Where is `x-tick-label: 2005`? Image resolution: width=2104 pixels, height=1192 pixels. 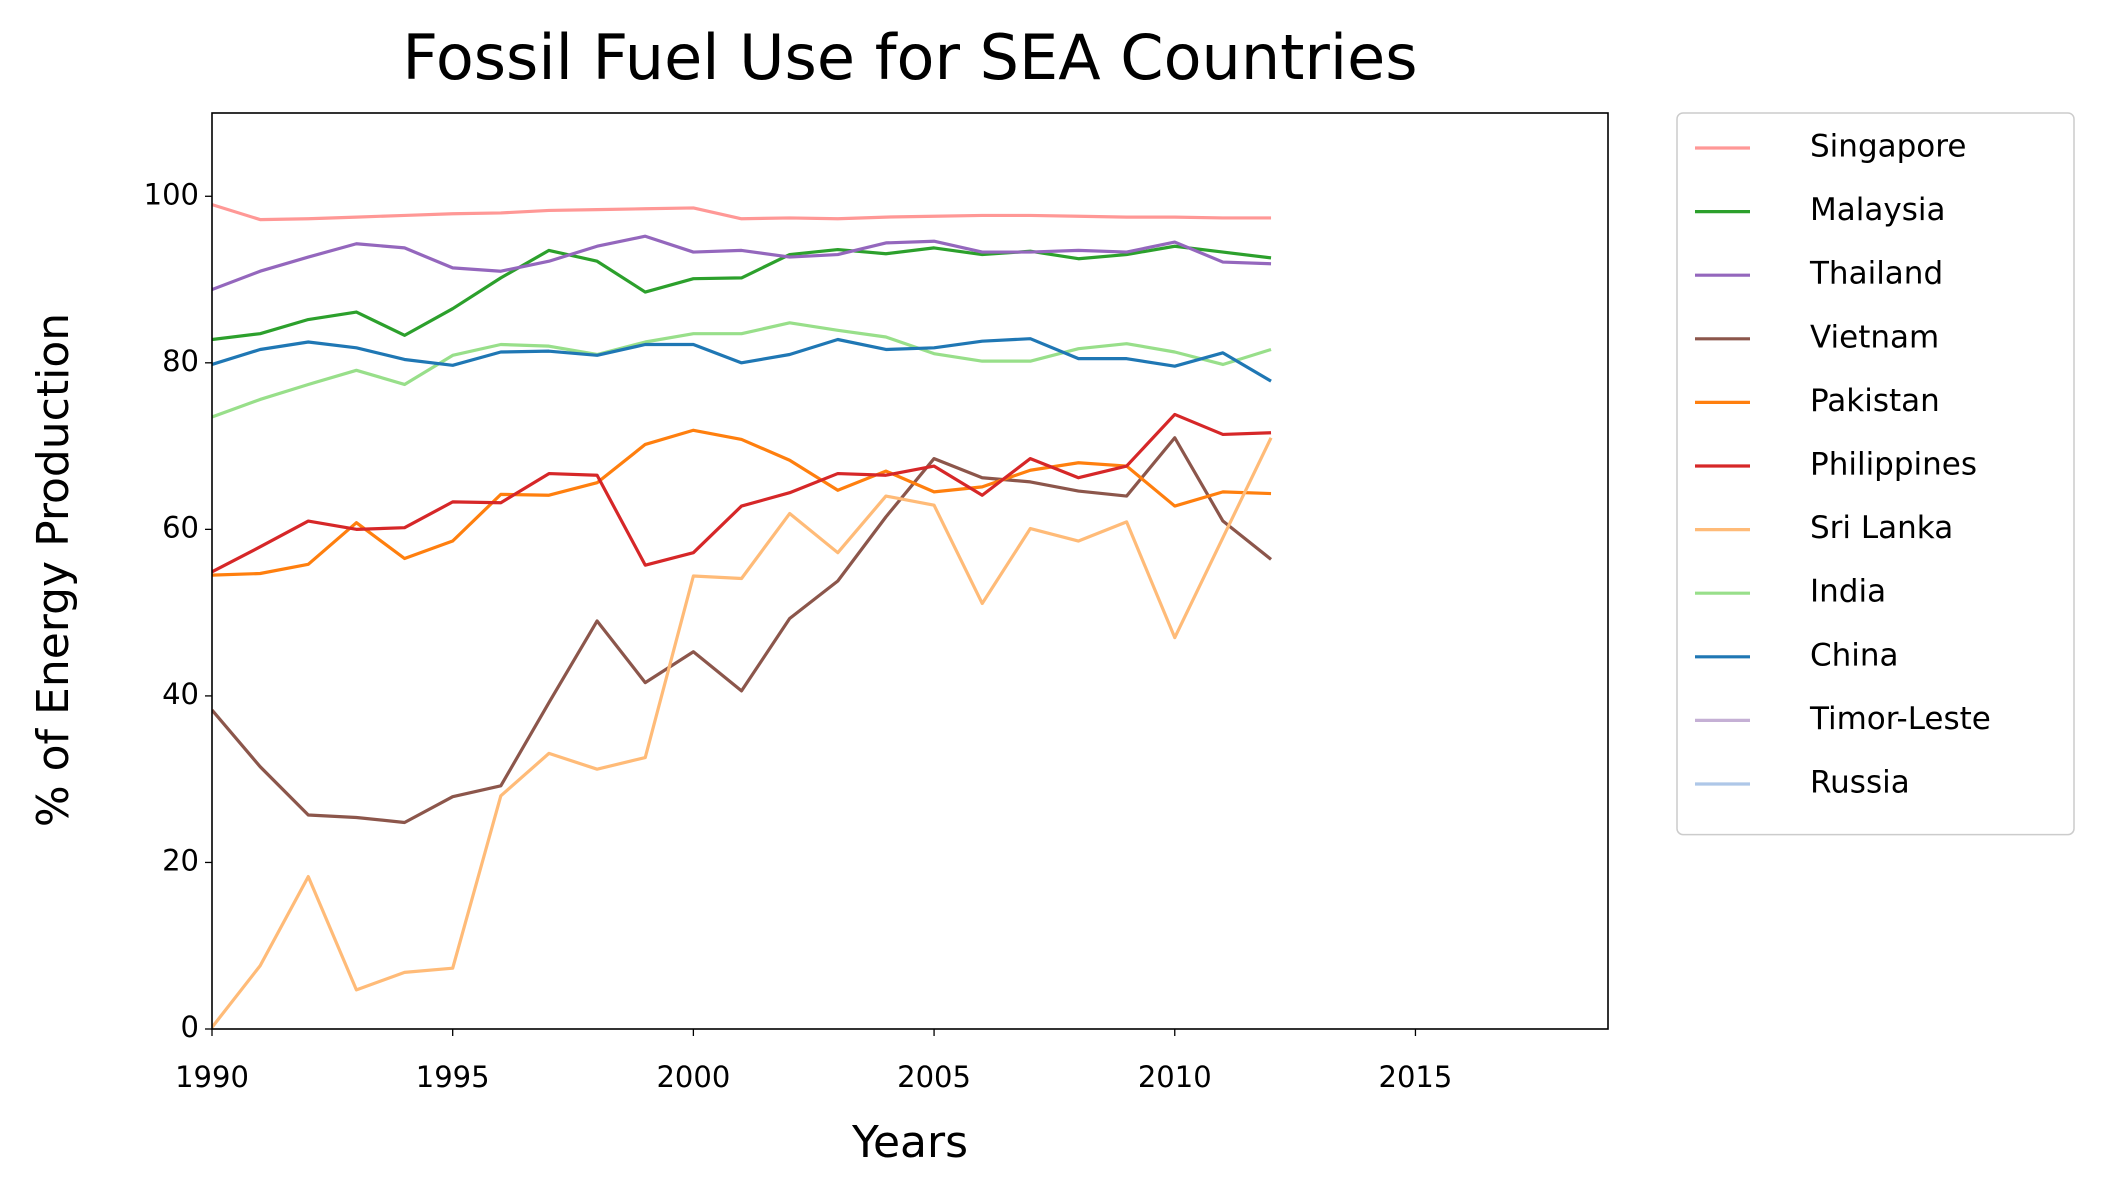
x-tick-label: 2005 is located at coordinates (934, 1077).